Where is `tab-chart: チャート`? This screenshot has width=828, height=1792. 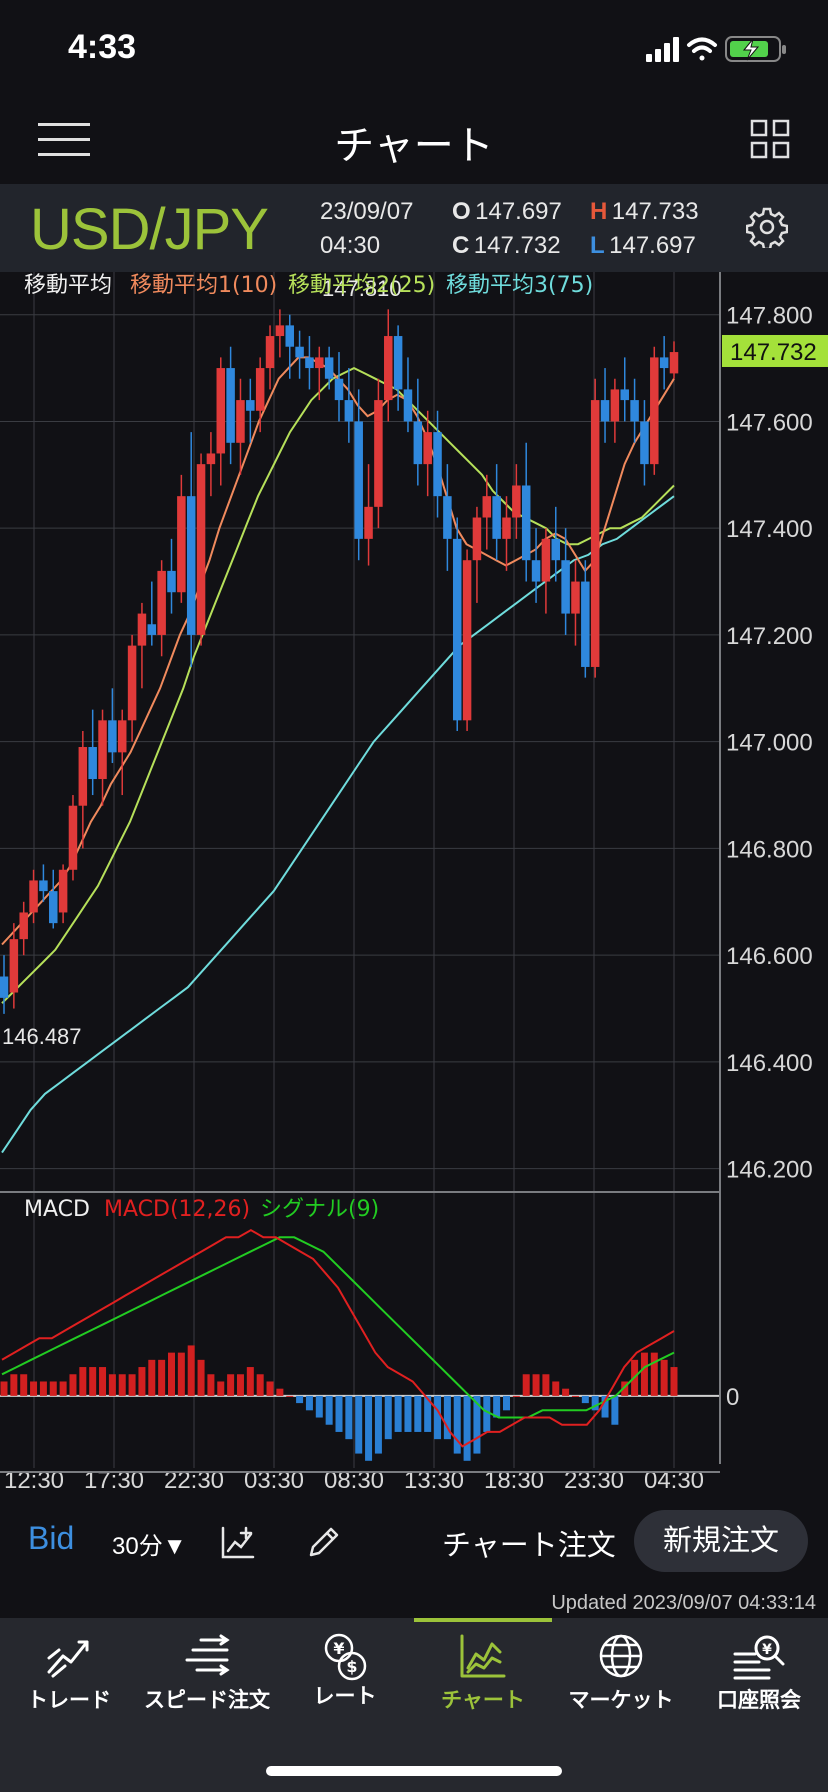
tab-chart: チャート is located at coordinates (483, 1673).